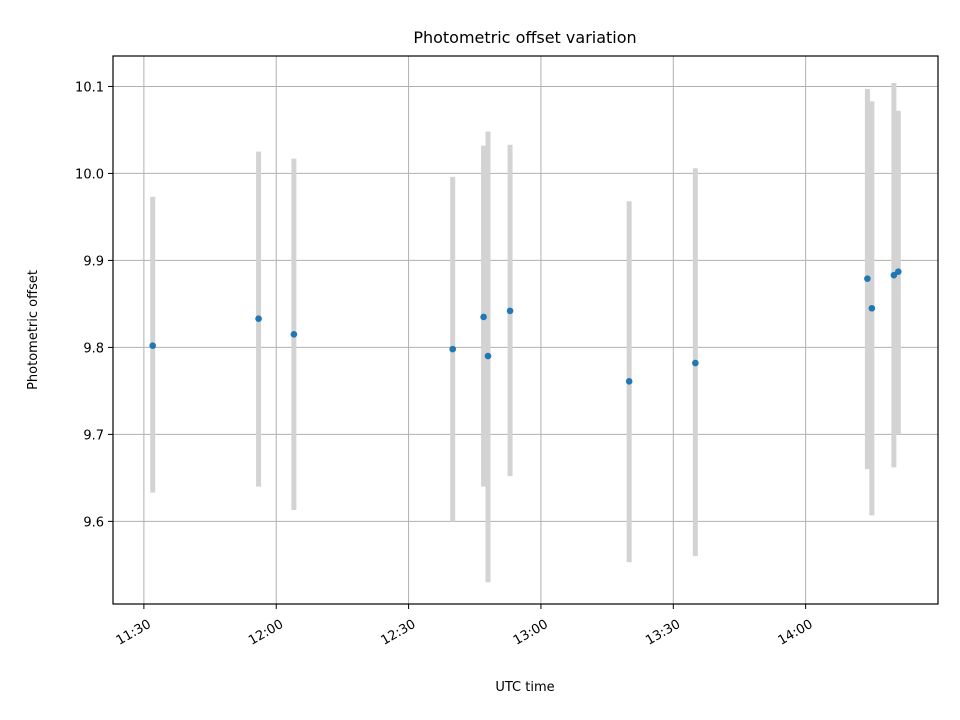 The width and height of the screenshot is (960, 720). I want to click on y-tick-label: 9.9, so click(93, 261).